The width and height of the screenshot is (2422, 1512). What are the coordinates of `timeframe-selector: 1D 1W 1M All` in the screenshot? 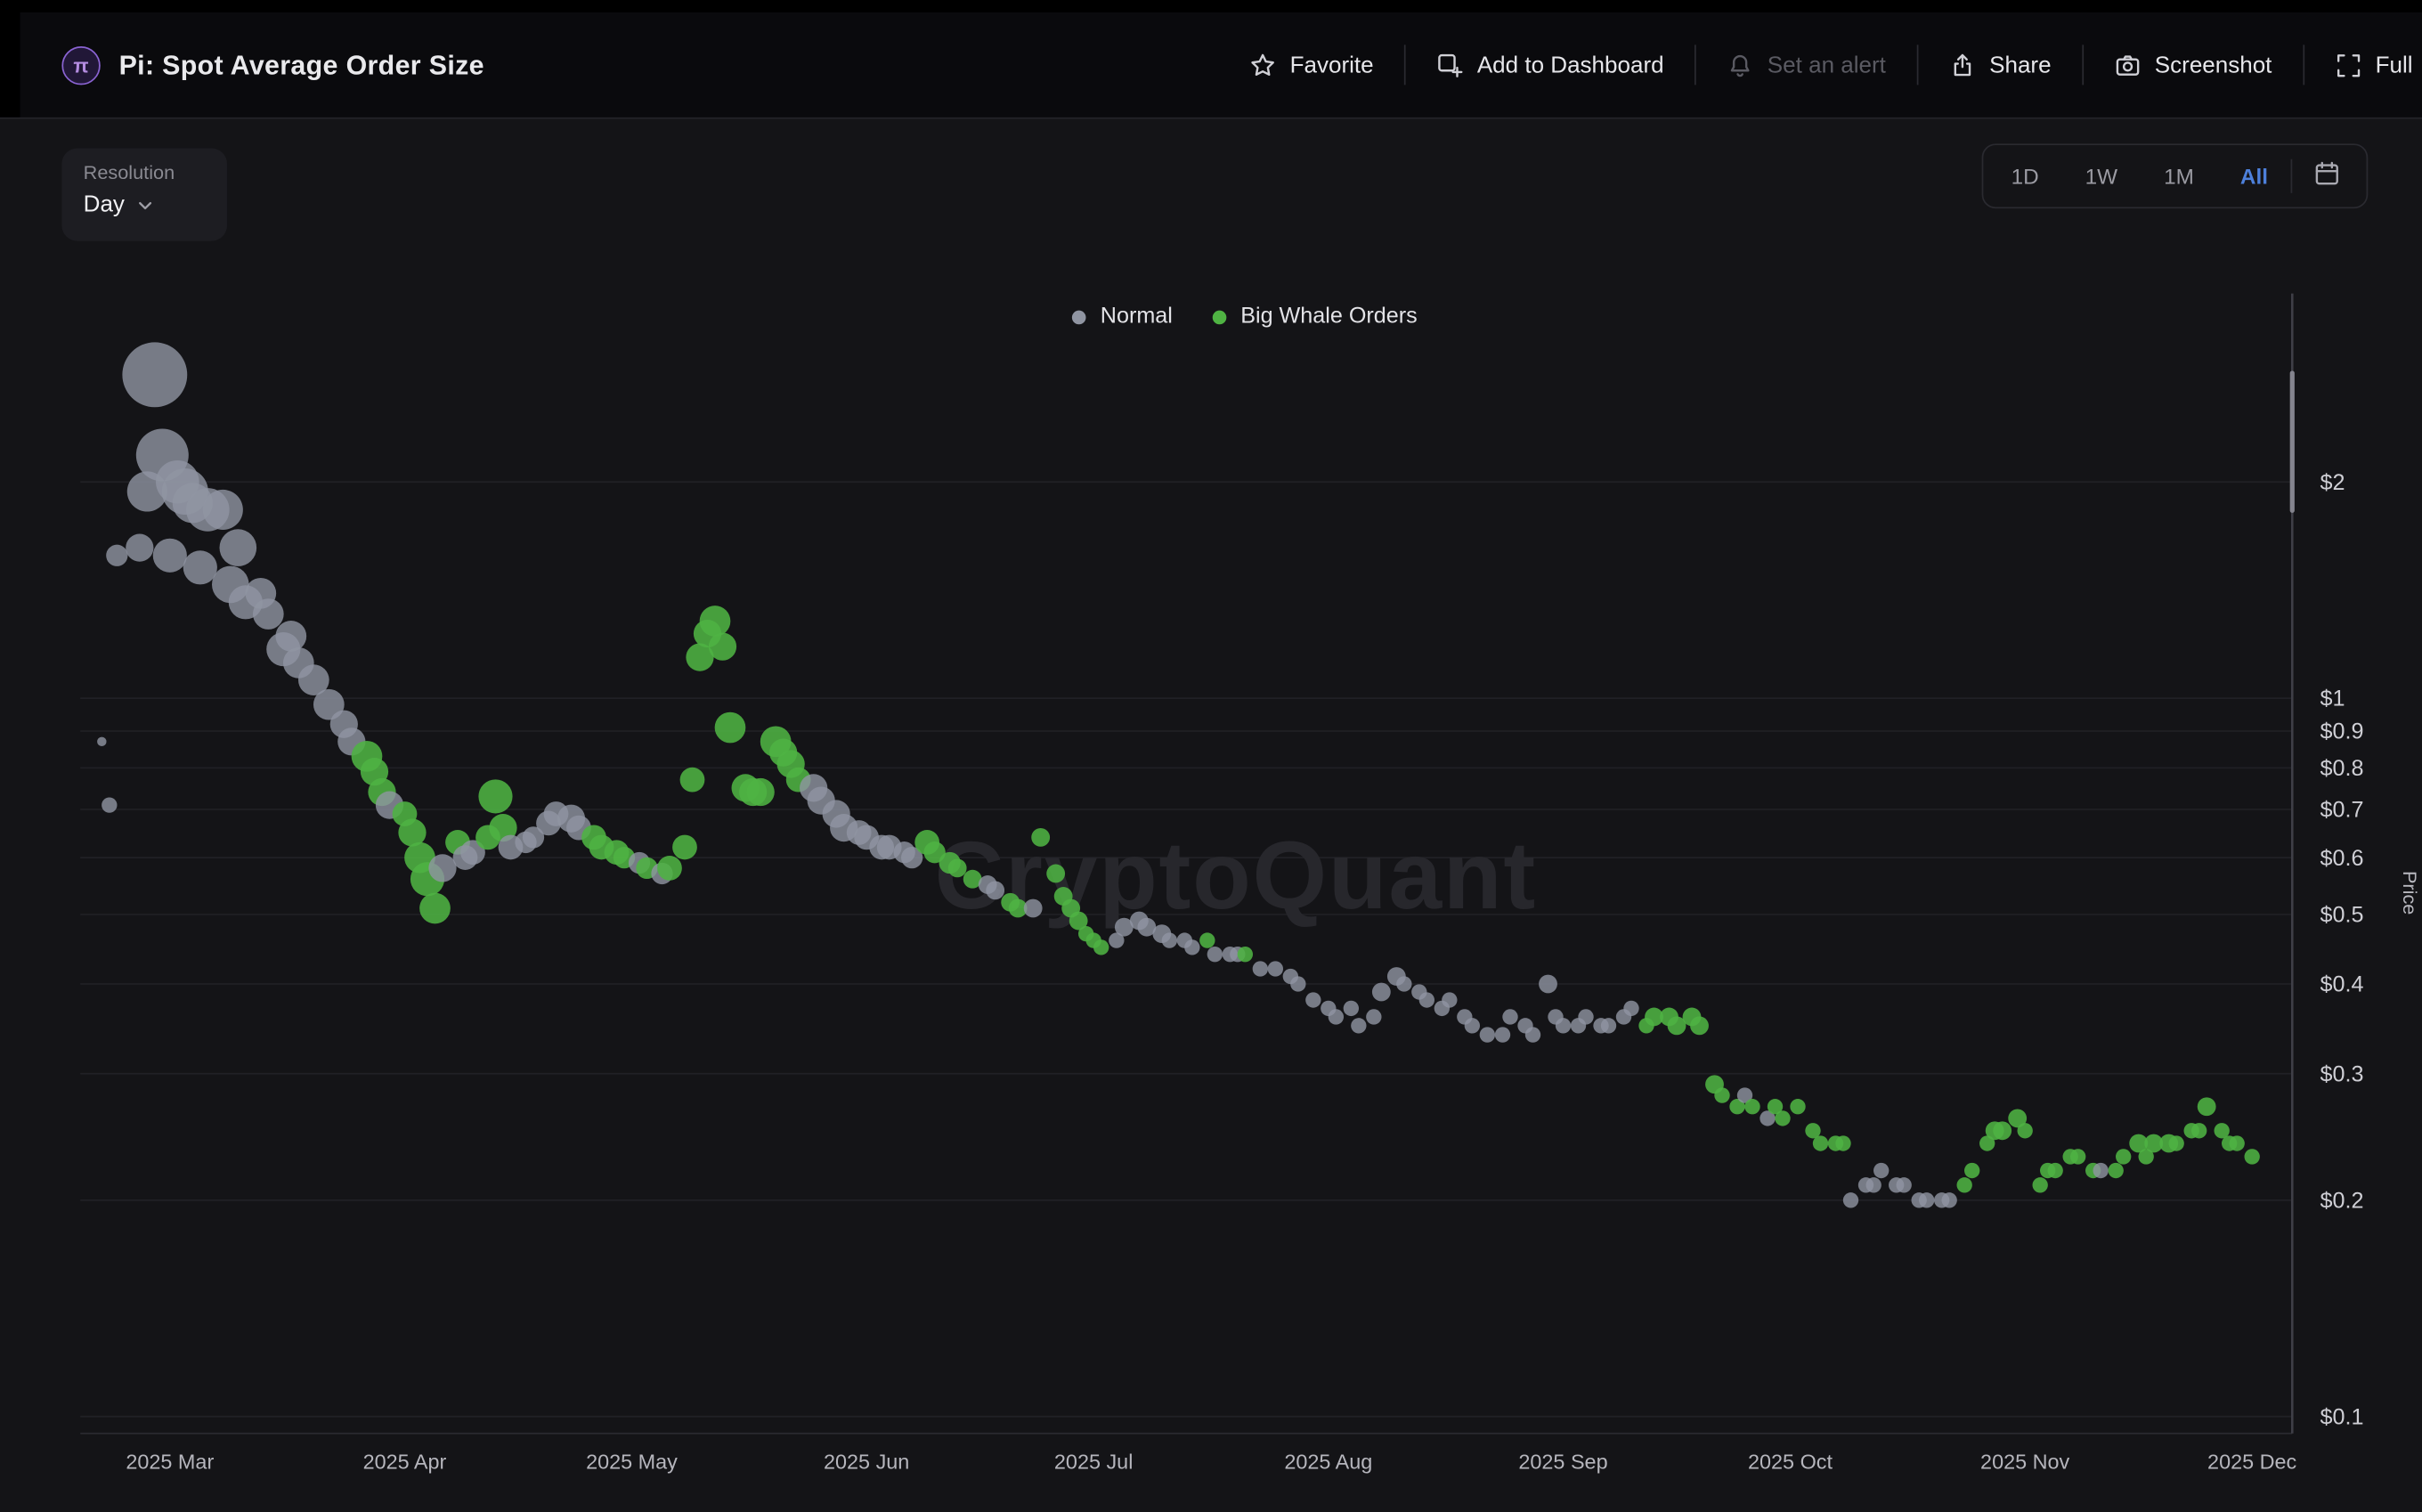 It's located at (2175, 176).